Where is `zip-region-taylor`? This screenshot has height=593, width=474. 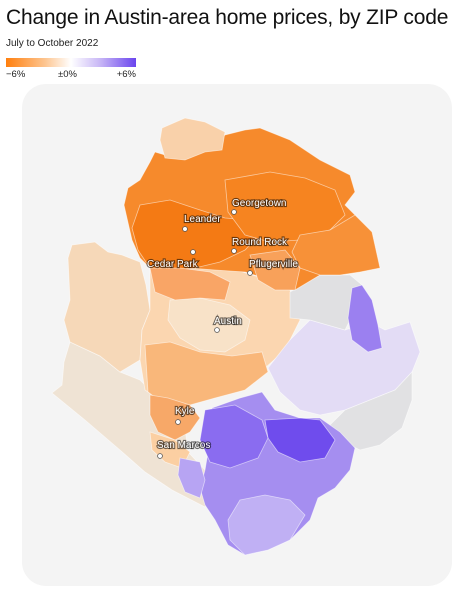
zip-region-taylor is located at coordinates (336, 245).